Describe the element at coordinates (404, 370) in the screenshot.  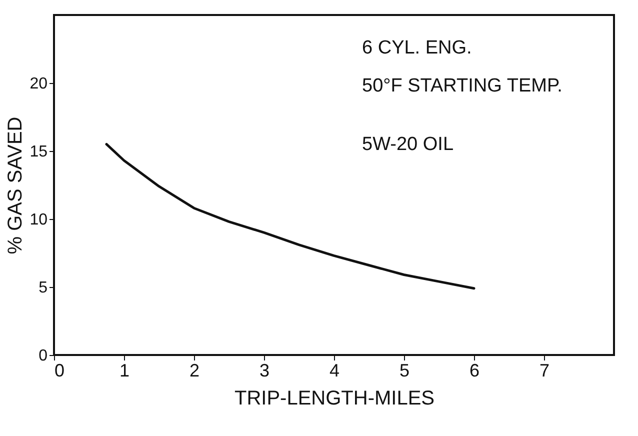
I see `x-tick-label: 5` at that location.